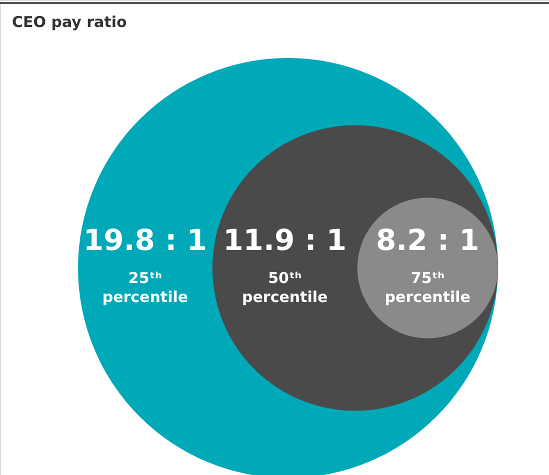 The height and width of the screenshot is (475, 549). Describe the element at coordinates (285, 287) in the screenshot. I see `category-label: 50ᵗʰ percentile` at that location.